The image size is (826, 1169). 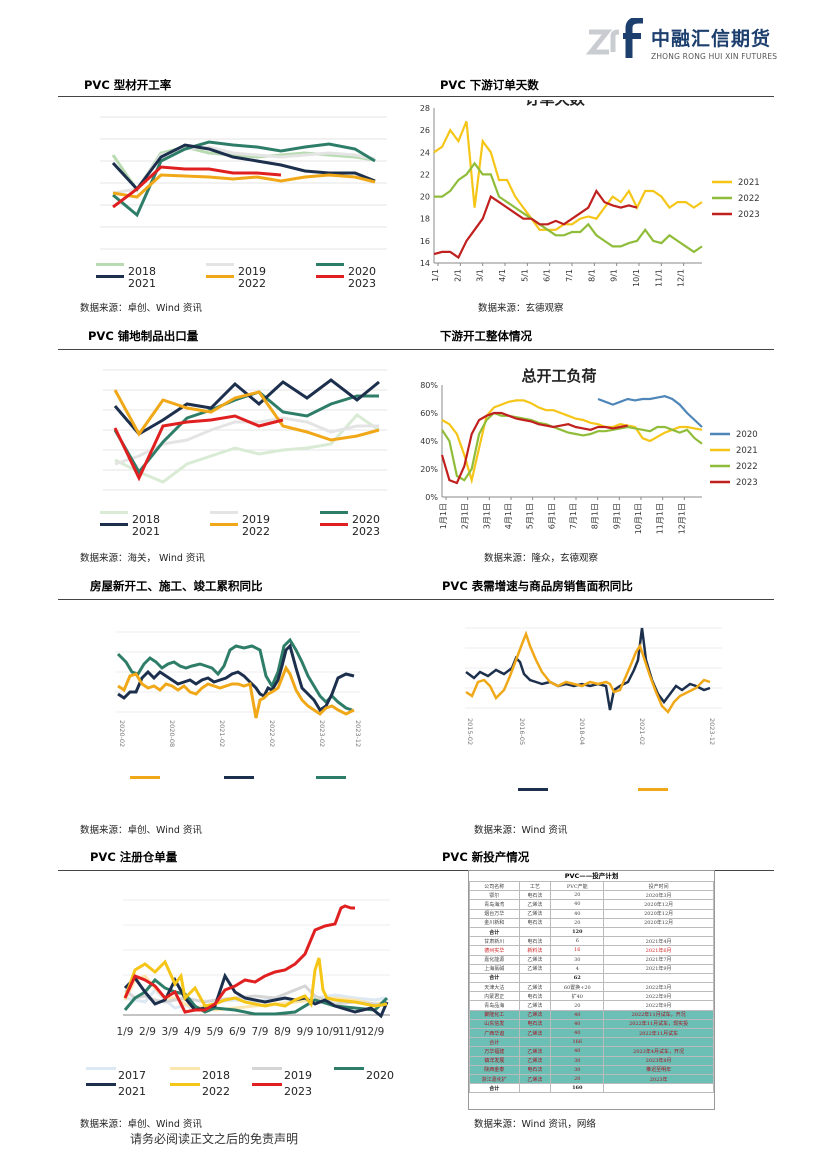 What do you see at coordinates (239, 777) in the screenshot?
I see `housing-legend-swatch` at bounding box center [239, 777].